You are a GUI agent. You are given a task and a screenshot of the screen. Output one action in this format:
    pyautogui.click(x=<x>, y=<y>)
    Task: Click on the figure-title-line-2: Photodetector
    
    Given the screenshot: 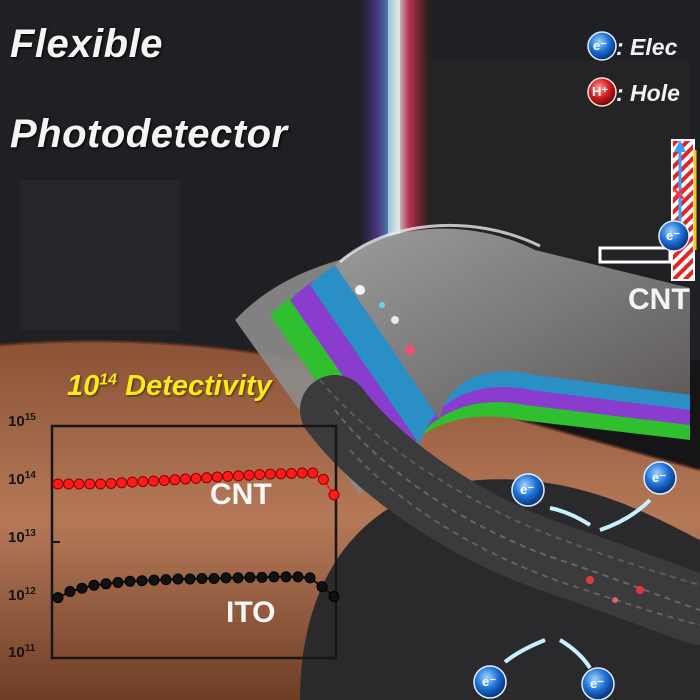 What is the action you would take?
    pyautogui.click(x=149, y=134)
    